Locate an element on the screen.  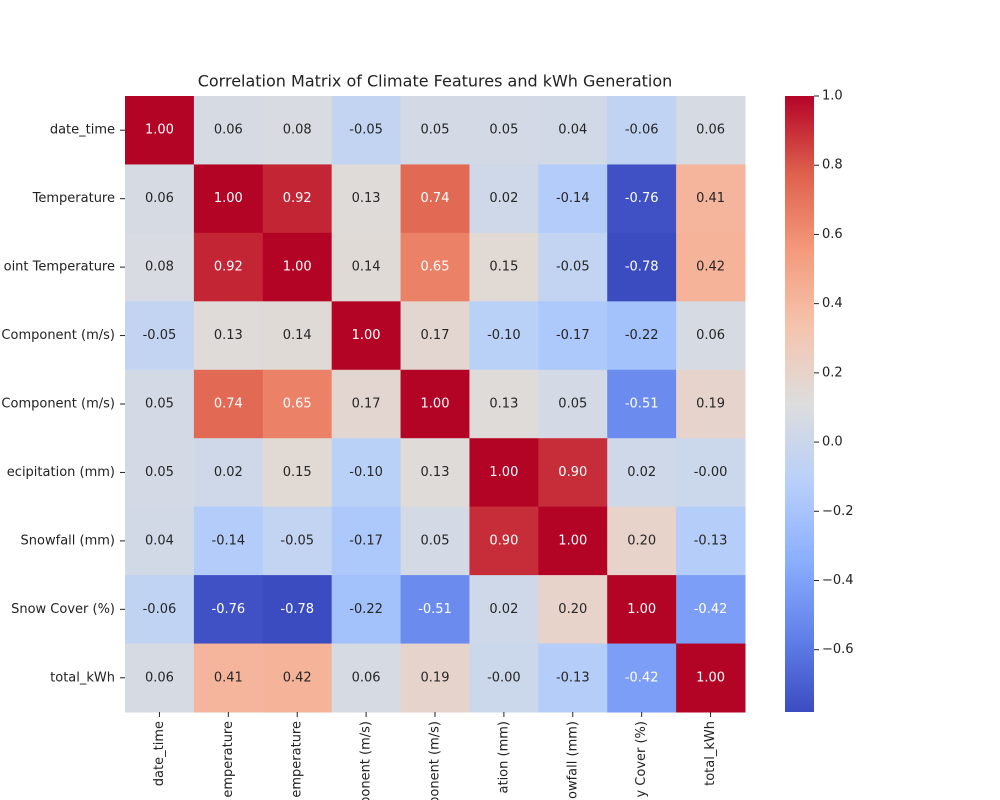
cell-label: 0.42 is located at coordinates (710, 267).